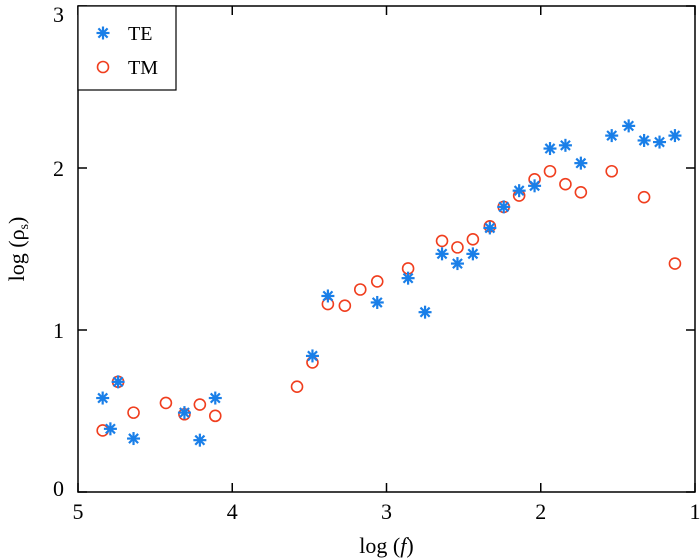 This screenshot has height=558, width=700. I want to click on legend-tm-marker, so click(103, 67).